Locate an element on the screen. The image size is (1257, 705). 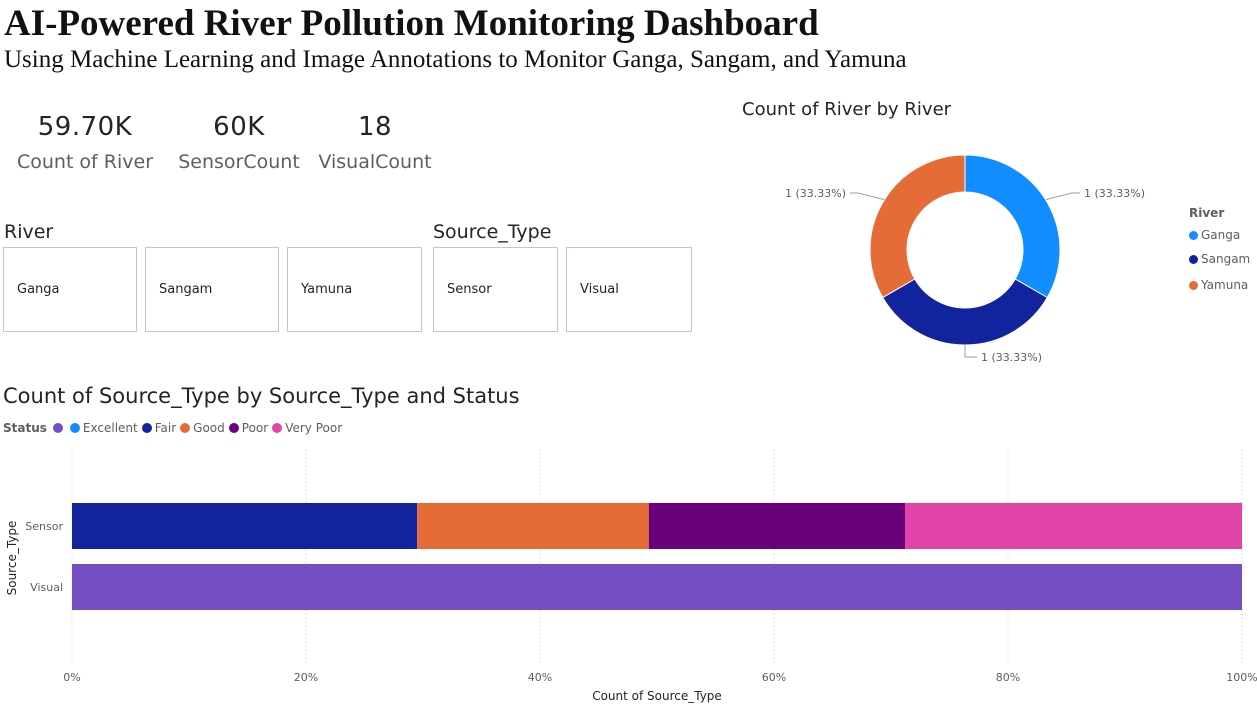
legend-label-poor: Poor is located at coordinates (255, 428).